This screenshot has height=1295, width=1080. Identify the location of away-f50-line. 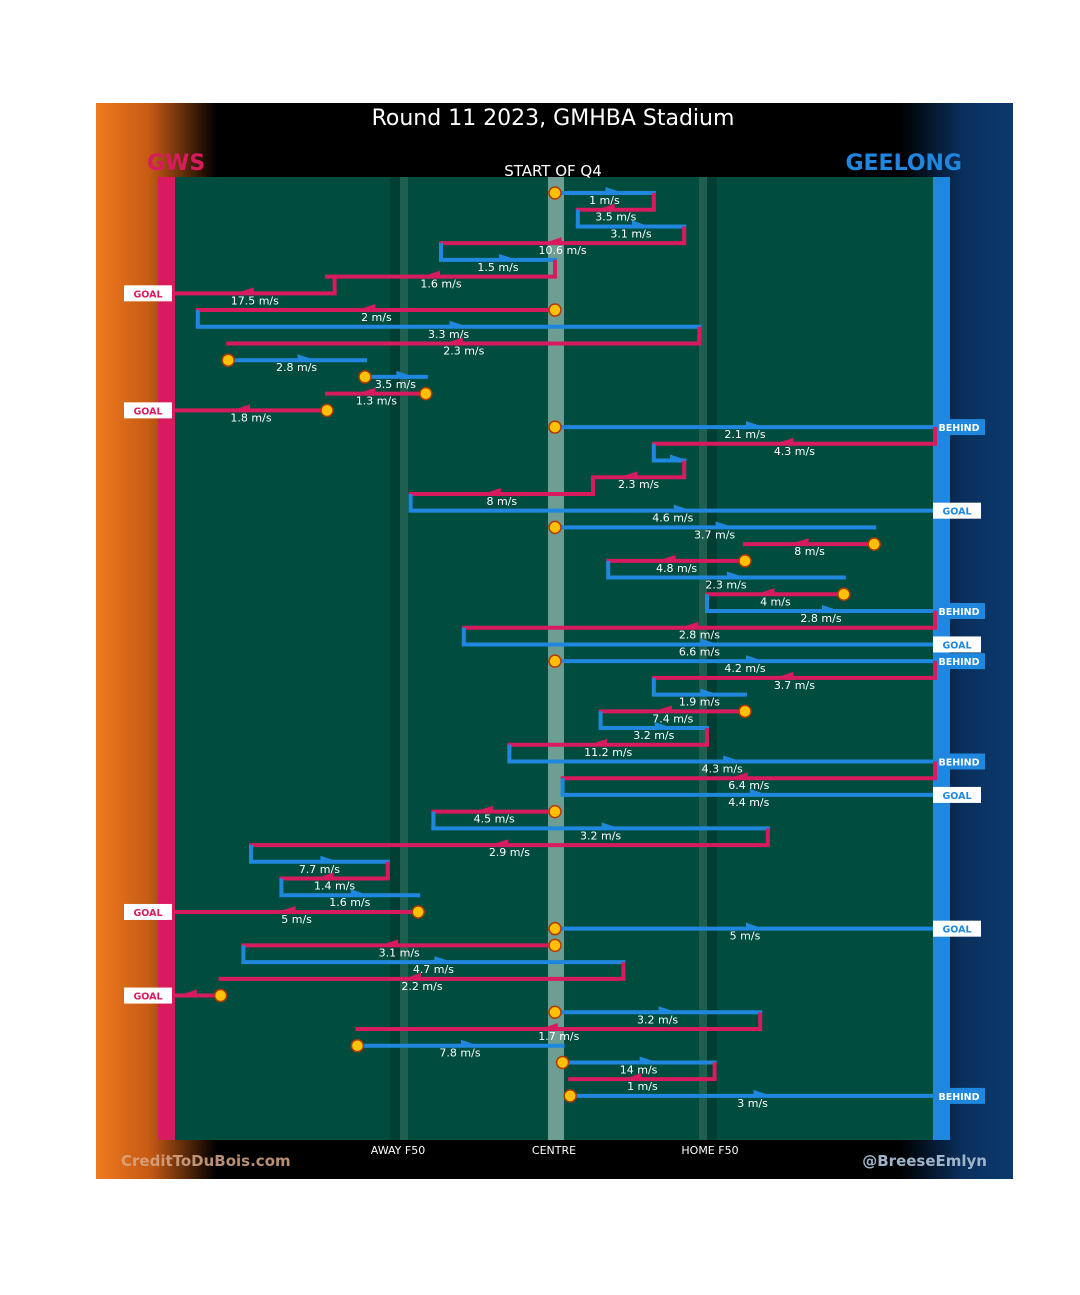
(404, 658).